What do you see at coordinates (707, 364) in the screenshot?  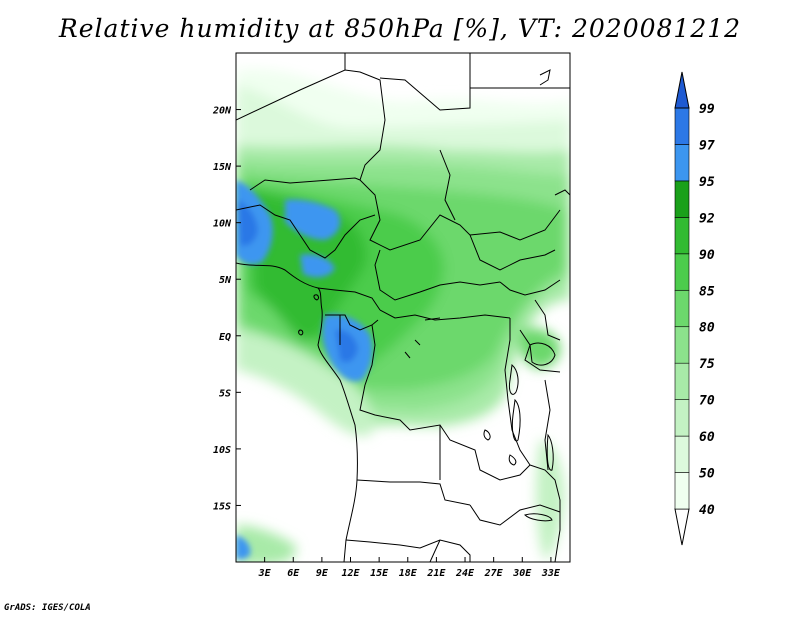 I see `colorbar-label: 75` at bounding box center [707, 364].